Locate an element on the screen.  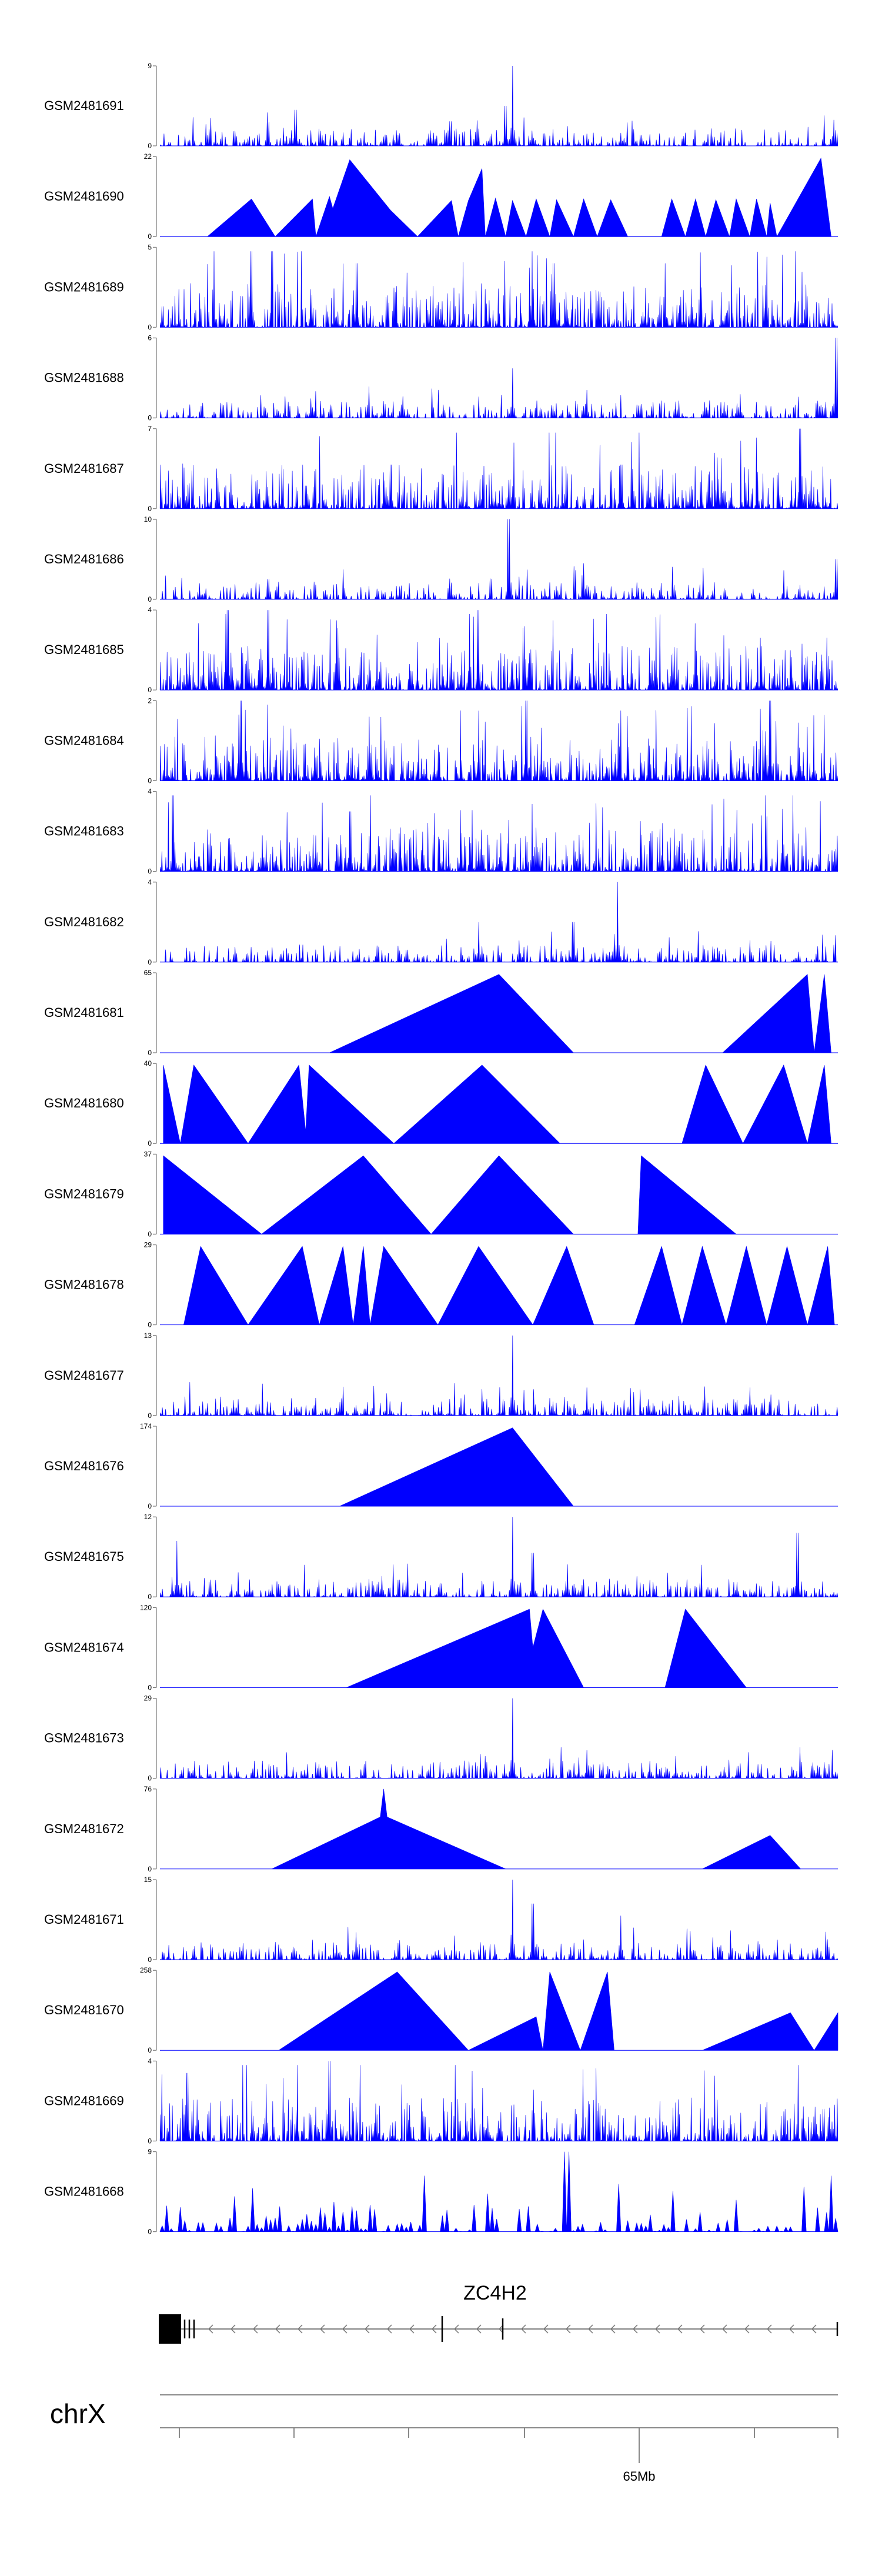
track-label: GSM2481681 is located at coordinates (84, 1012).